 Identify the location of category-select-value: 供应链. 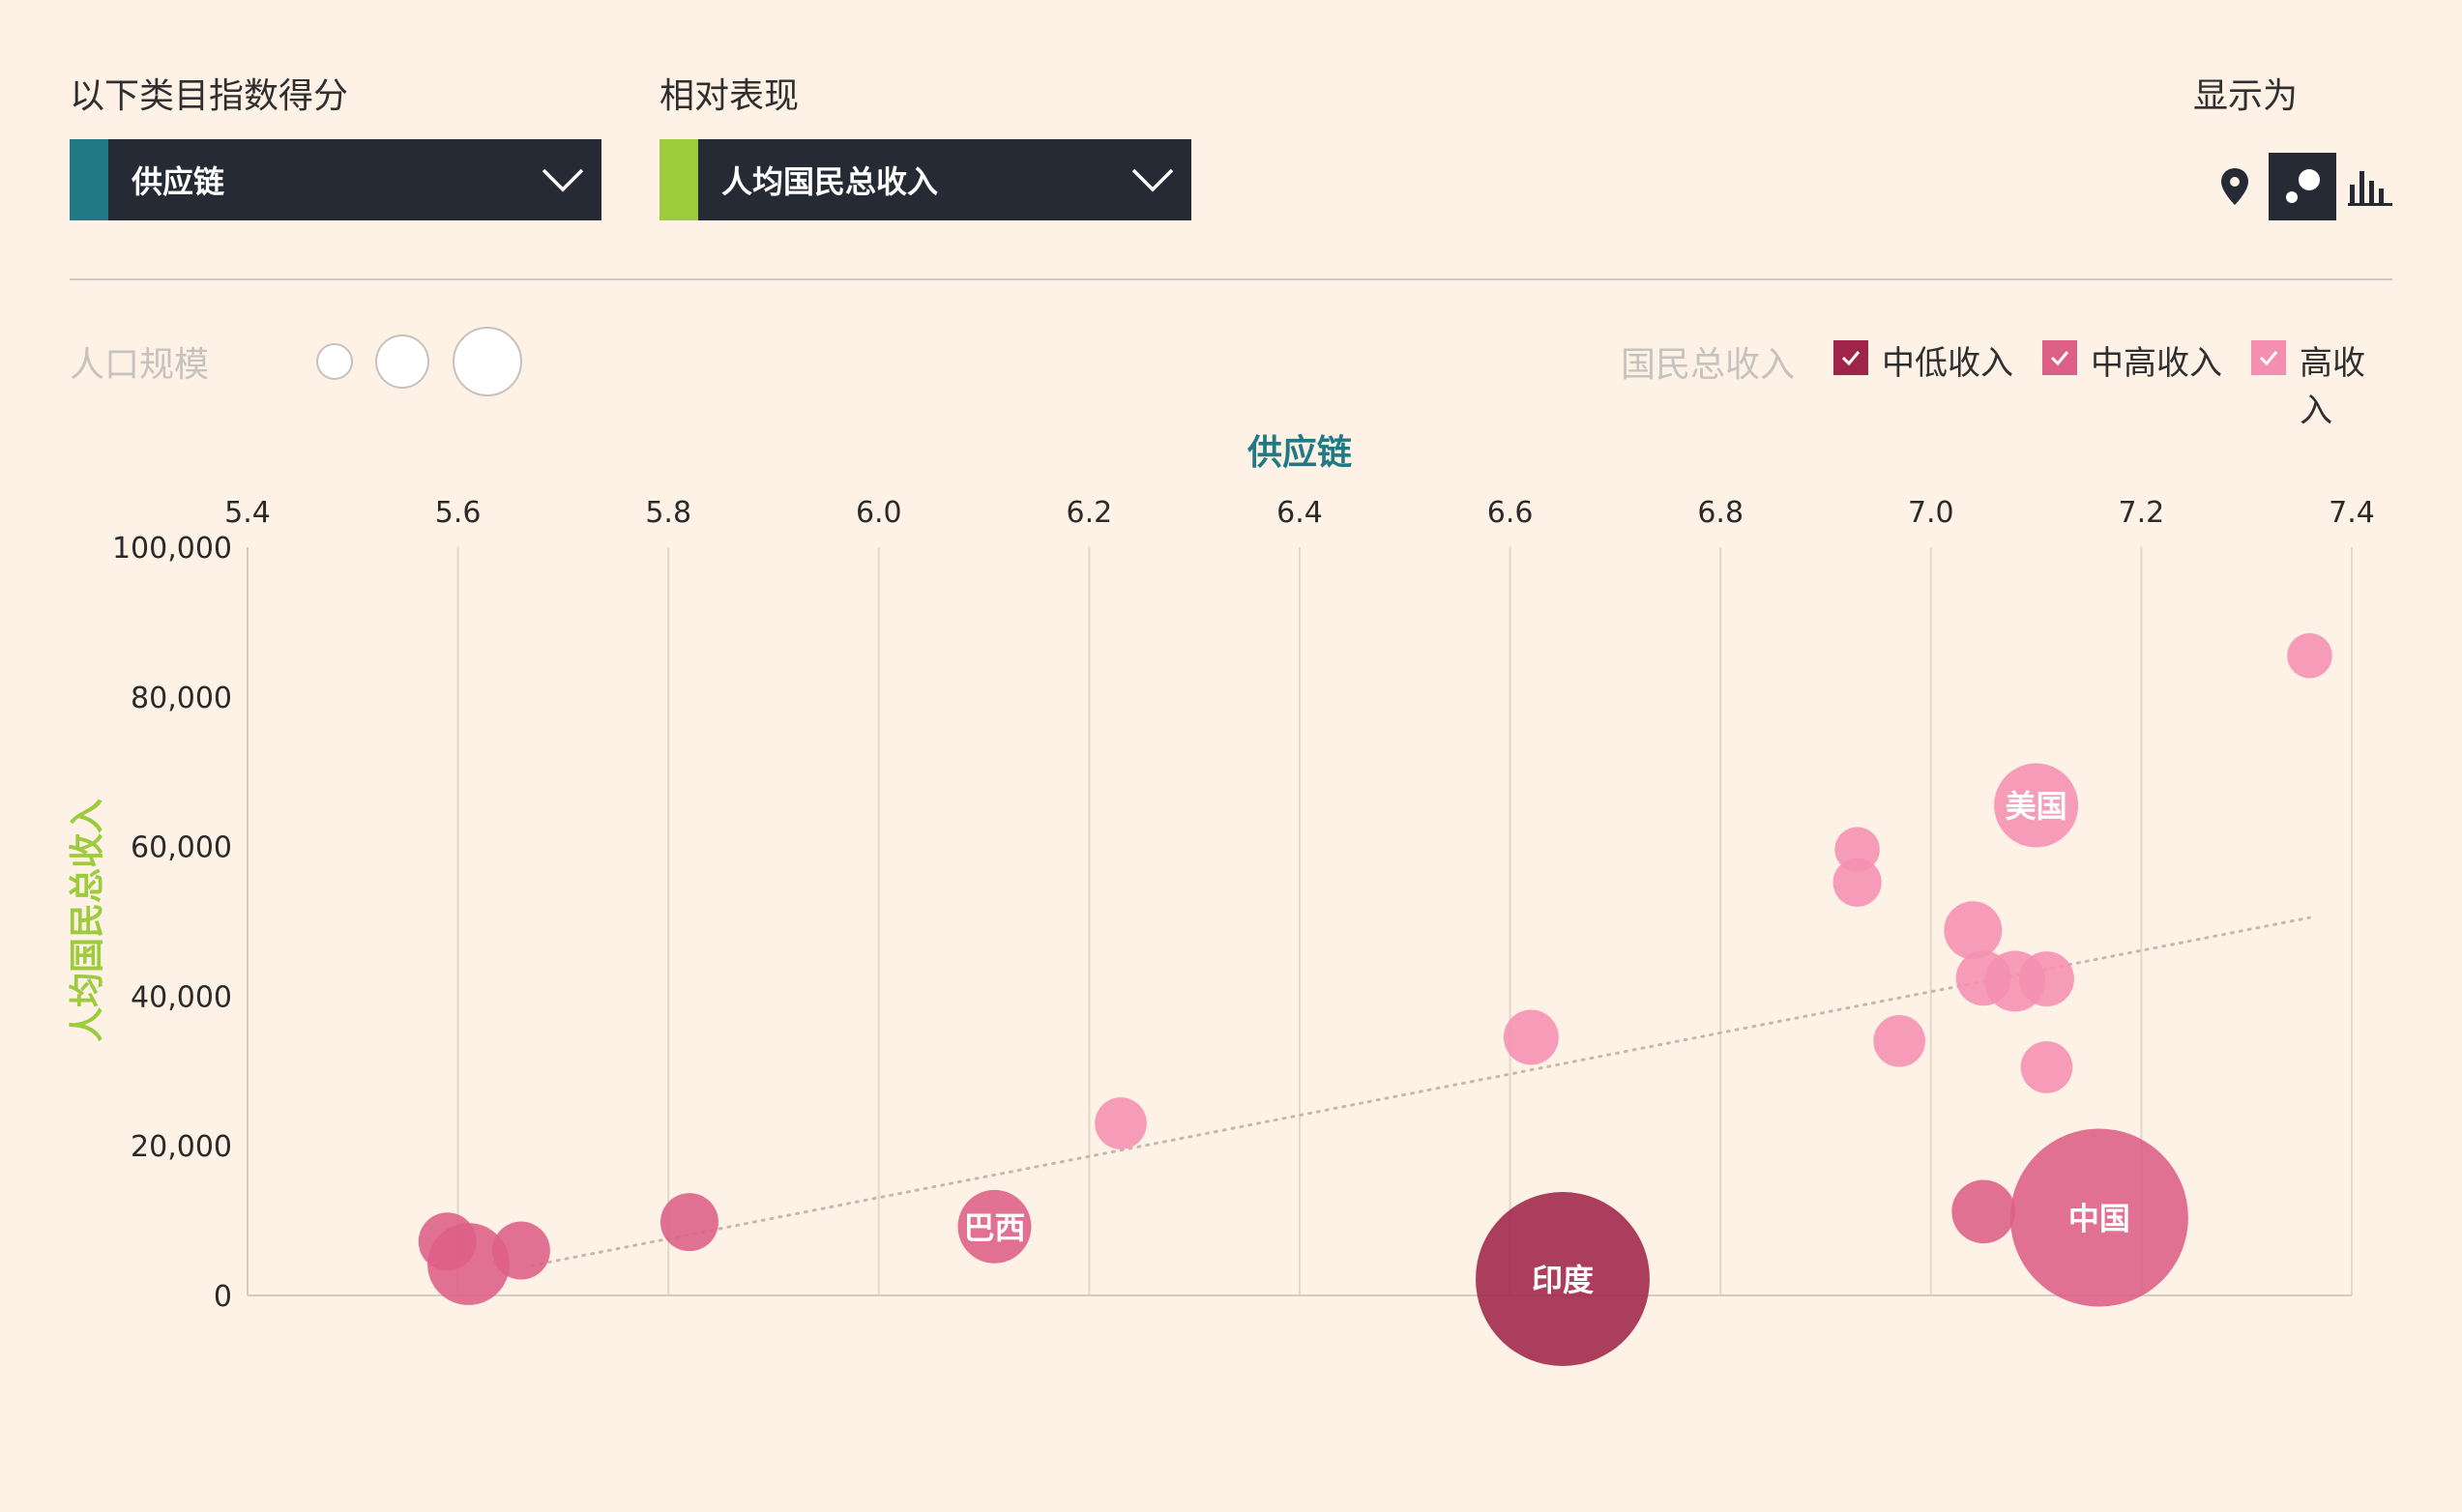
(179, 181).